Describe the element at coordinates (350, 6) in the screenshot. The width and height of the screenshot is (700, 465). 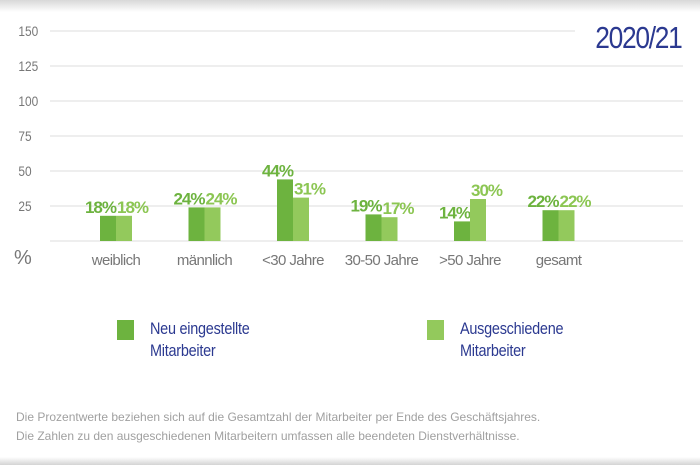
I see `top-shade` at that location.